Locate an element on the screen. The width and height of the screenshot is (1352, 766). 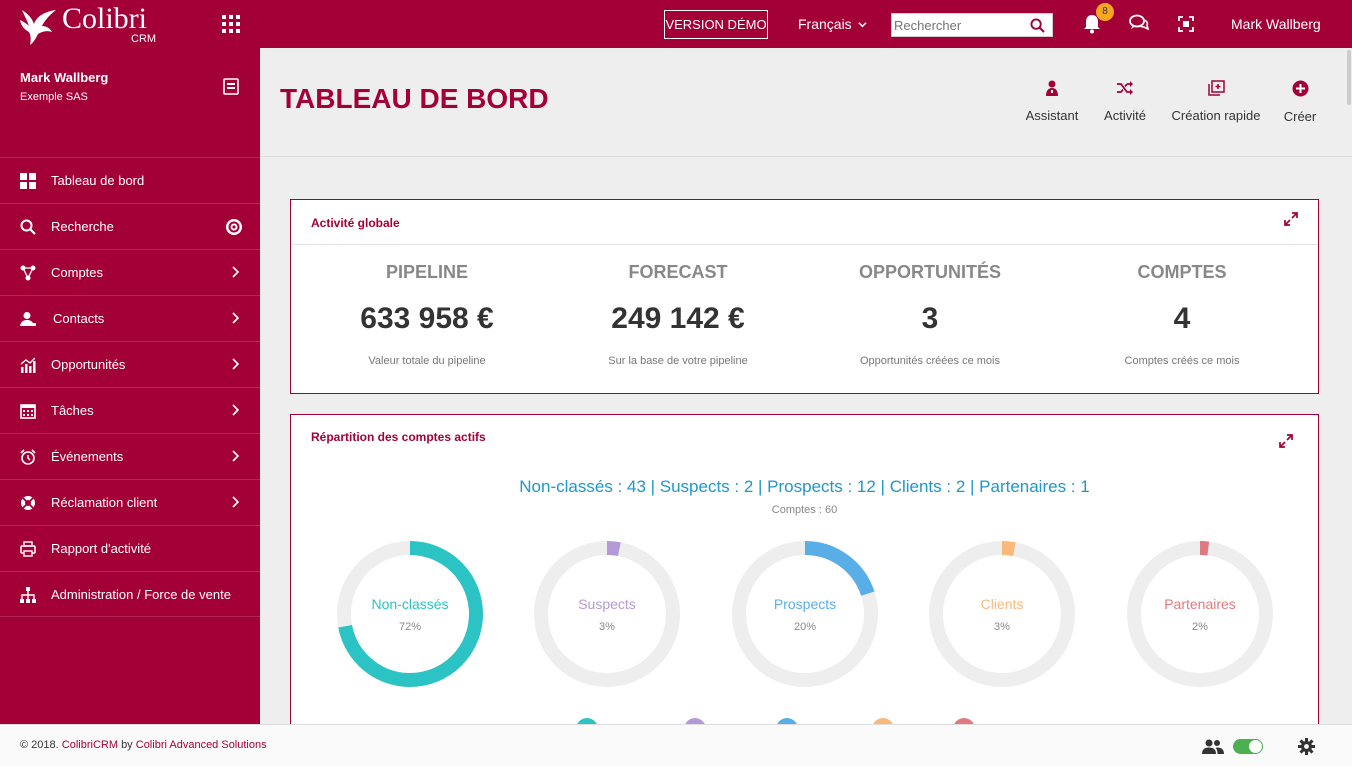
users-icon is located at coordinates (1213, 747).